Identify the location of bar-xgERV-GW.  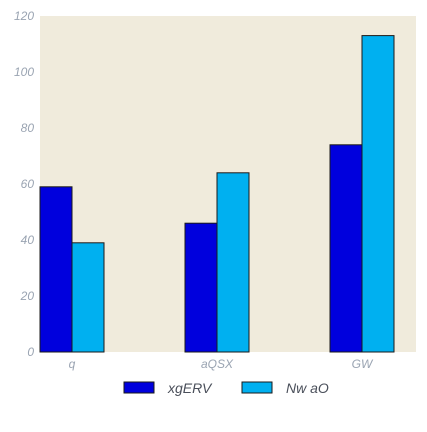
(346, 248).